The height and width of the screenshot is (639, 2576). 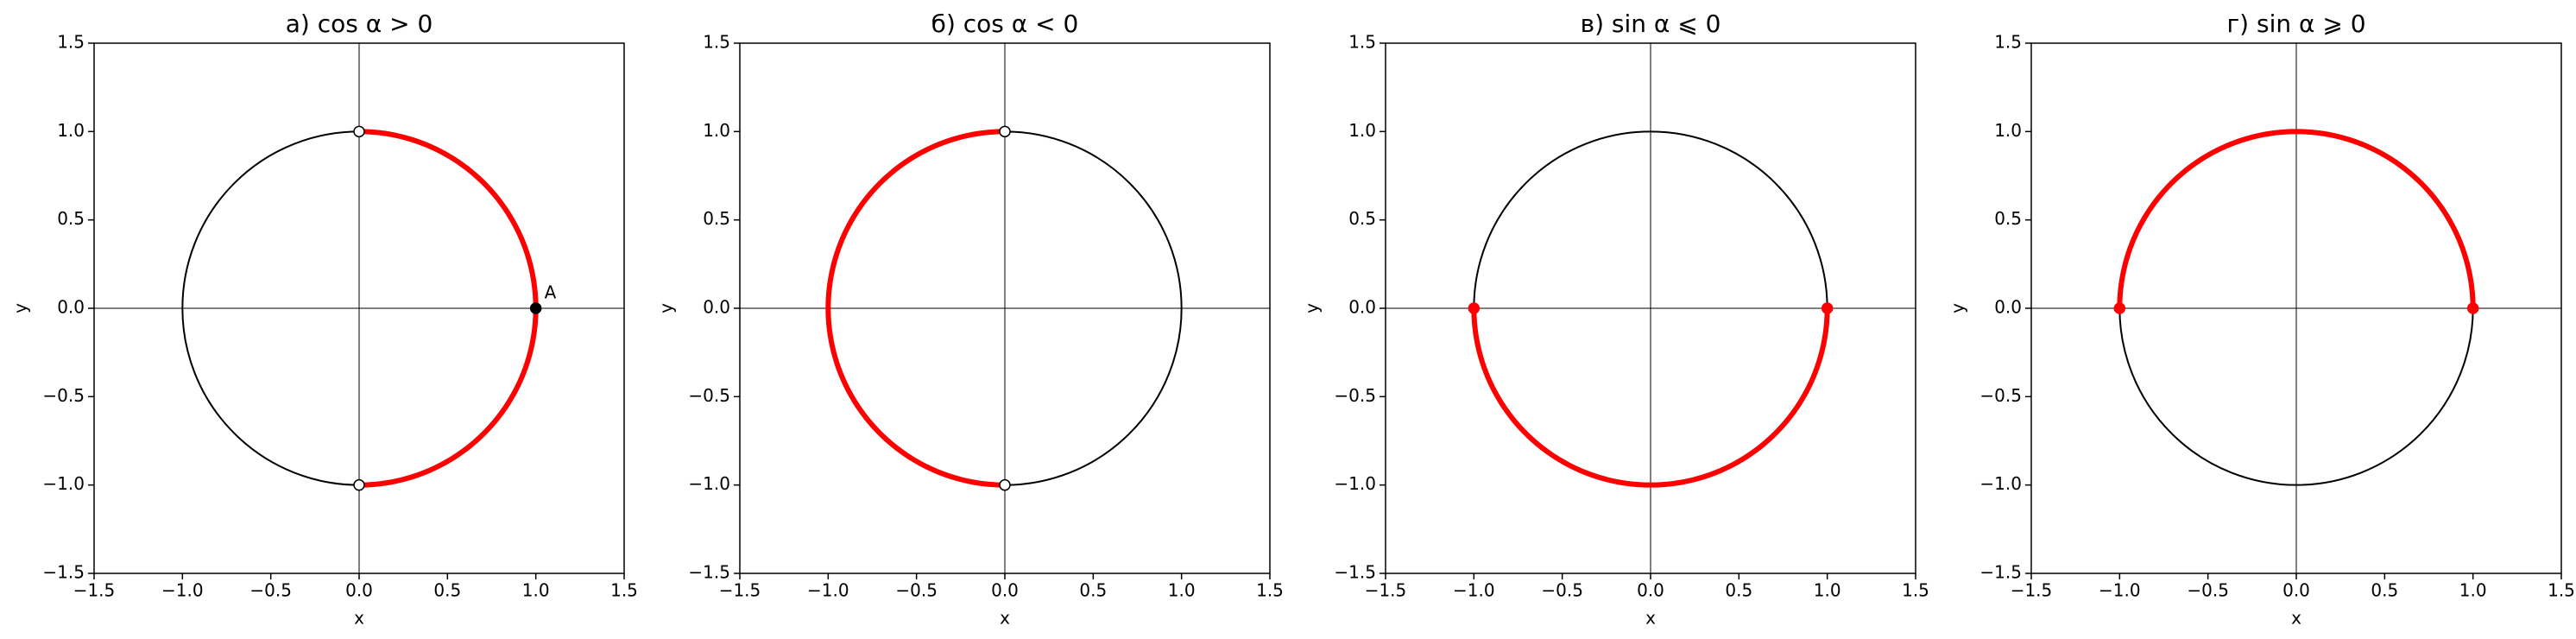 I want to click on subplot-title: б) cos α < 0, so click(x=1005, y=23).